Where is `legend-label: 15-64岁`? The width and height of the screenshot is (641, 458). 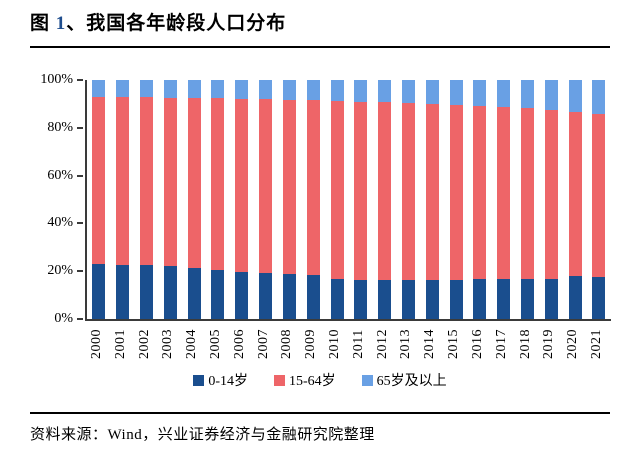 legend-label: 15-64岁 is located at coordinates (312, 381).